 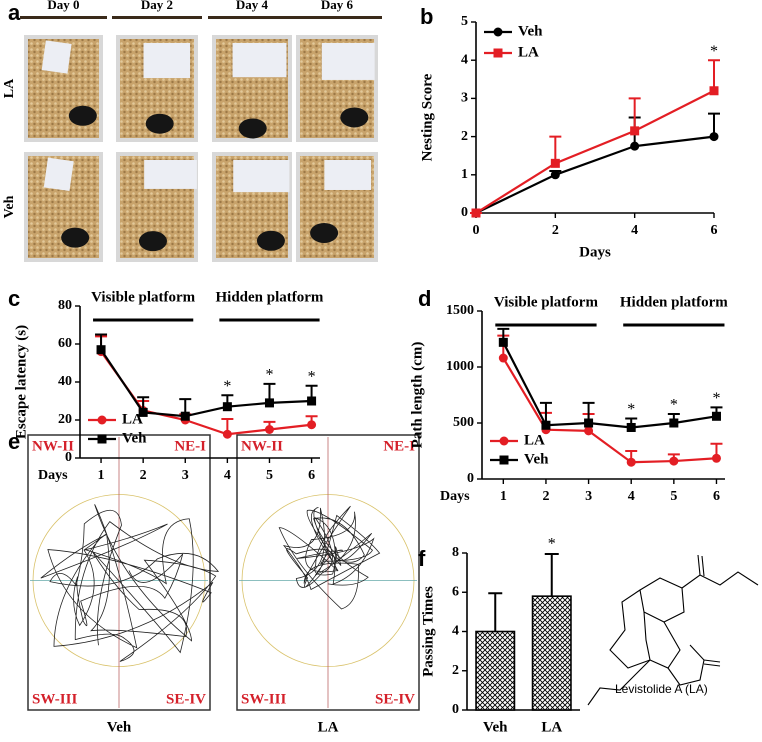 What do you see at coordinates (460, 366) in the screenshot?
I see `y-tick-label: 1000` at bounding box center [460, 366].